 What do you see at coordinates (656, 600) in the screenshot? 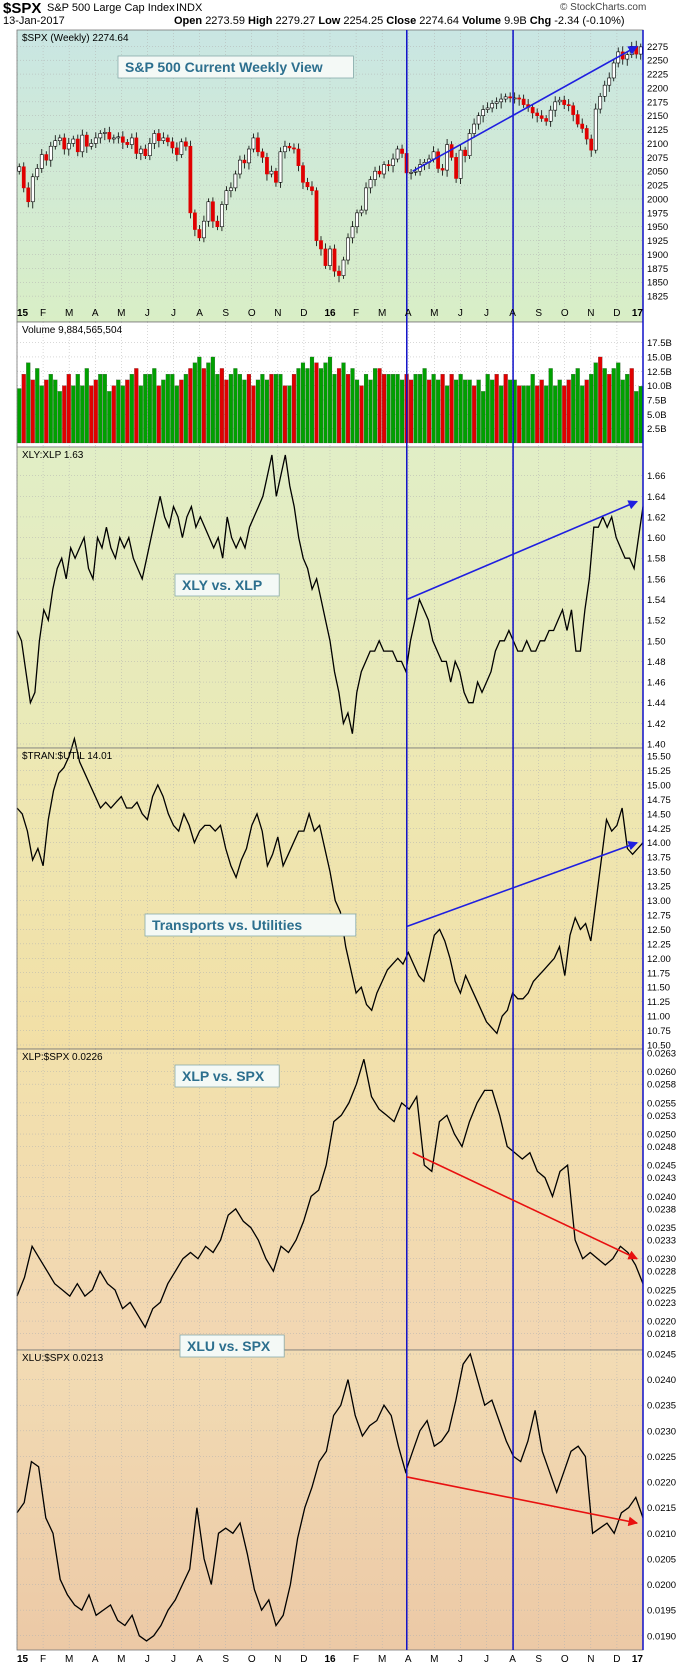
I see `y-tick-label: 1.54` at bounding box center [656, 600].